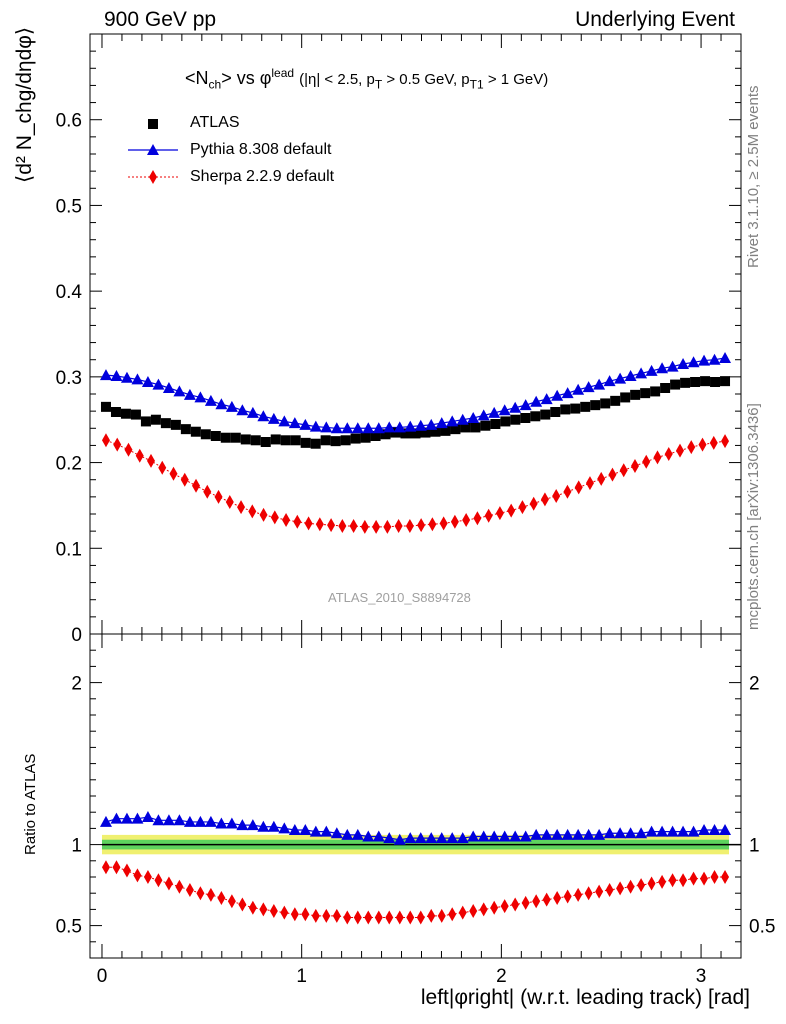 Image resolution: width=786 pixels, height=1024 pixels. Describe the element at coordinates (69, 927) in the screenshot. I see `ratio-ytick-label: 0.5` at that location.